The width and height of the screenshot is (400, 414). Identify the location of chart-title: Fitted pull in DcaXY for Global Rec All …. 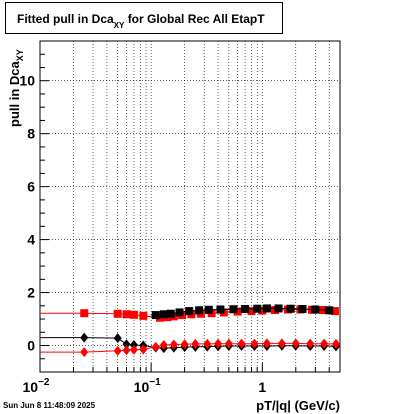
(141, 21).